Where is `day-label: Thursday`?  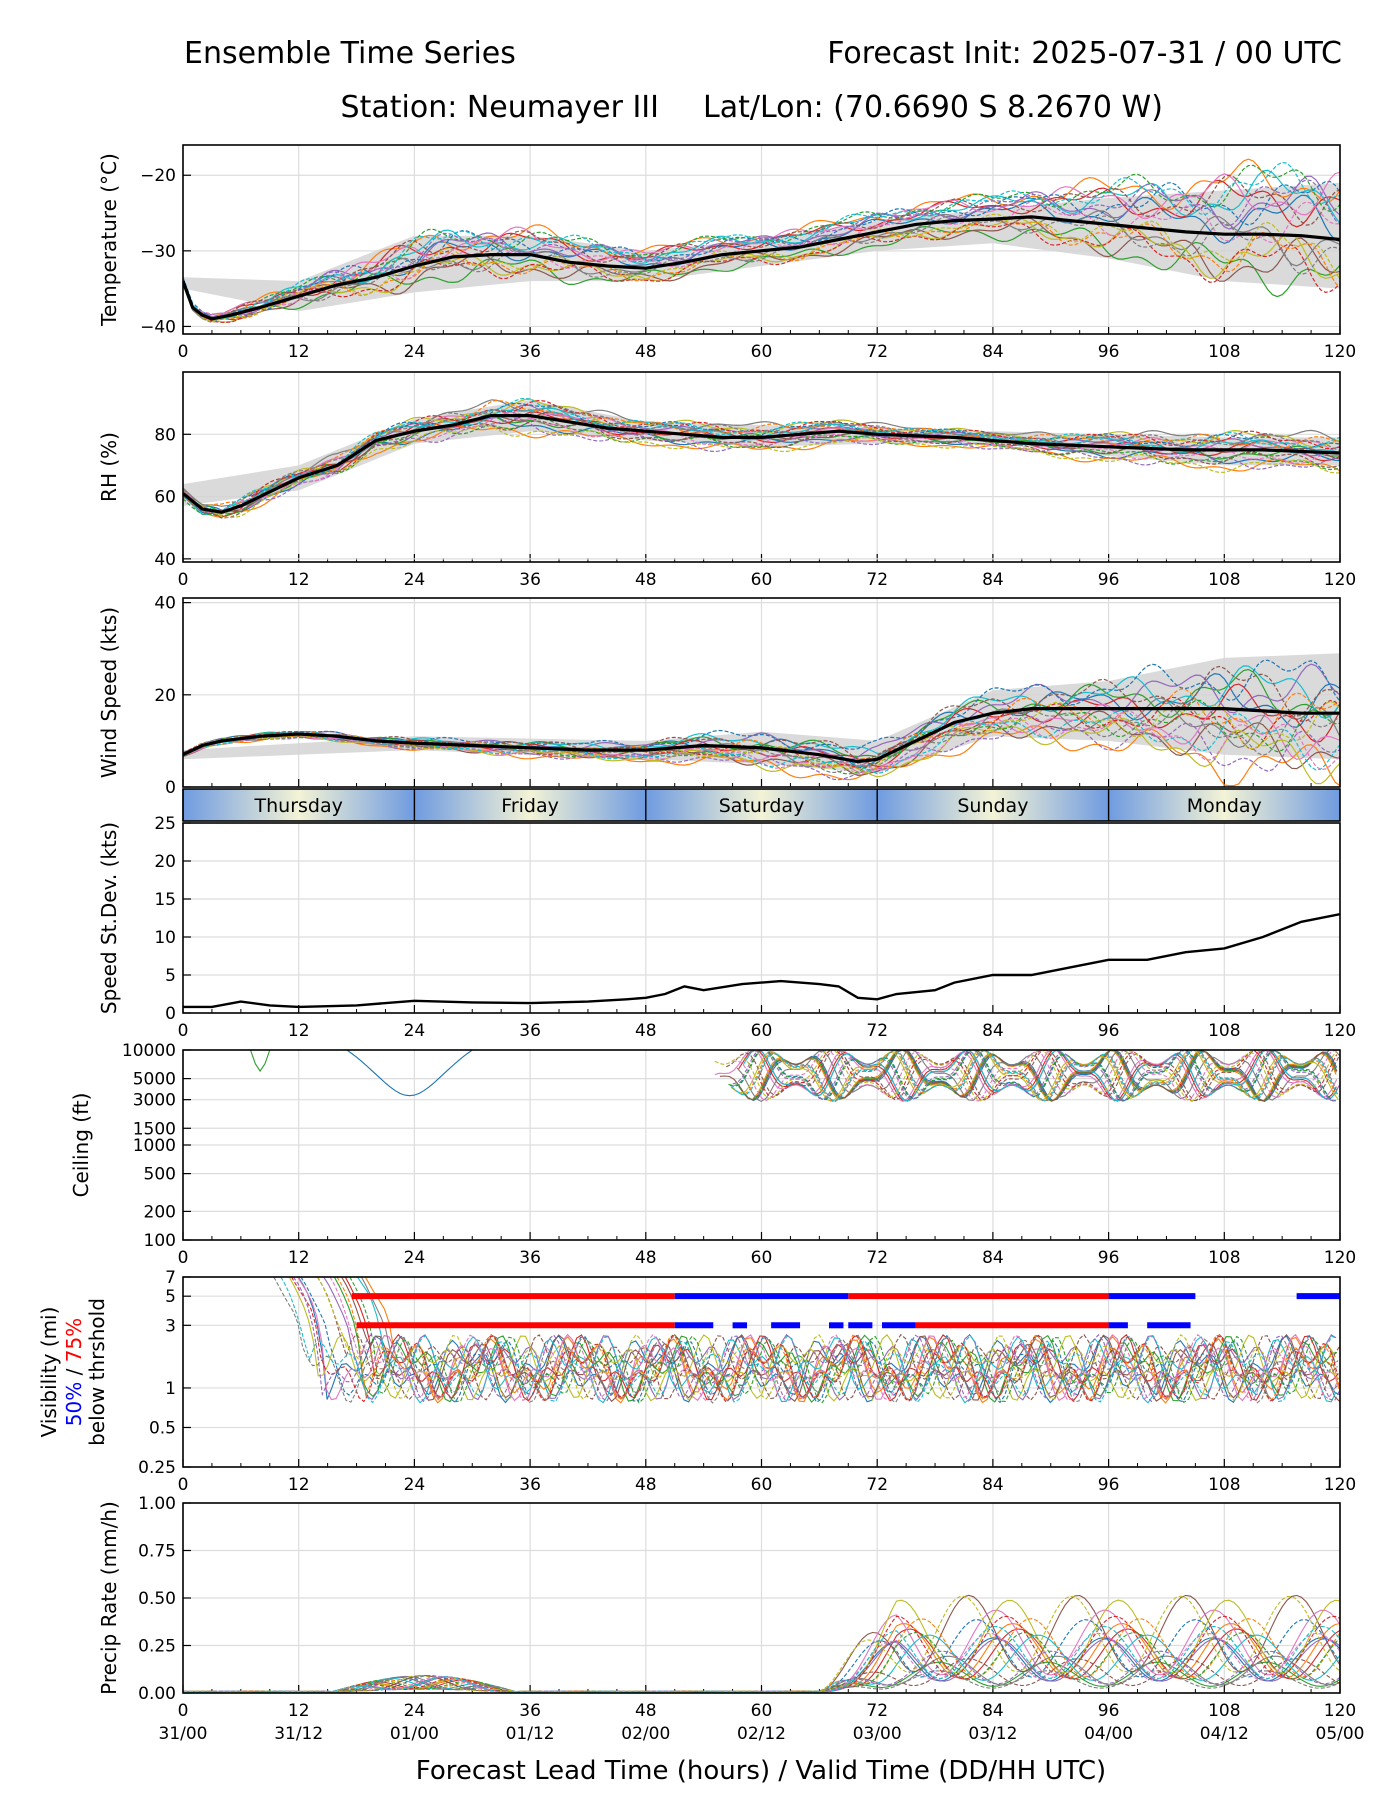 day-label: Thursday is located at coordinates (298, 806).